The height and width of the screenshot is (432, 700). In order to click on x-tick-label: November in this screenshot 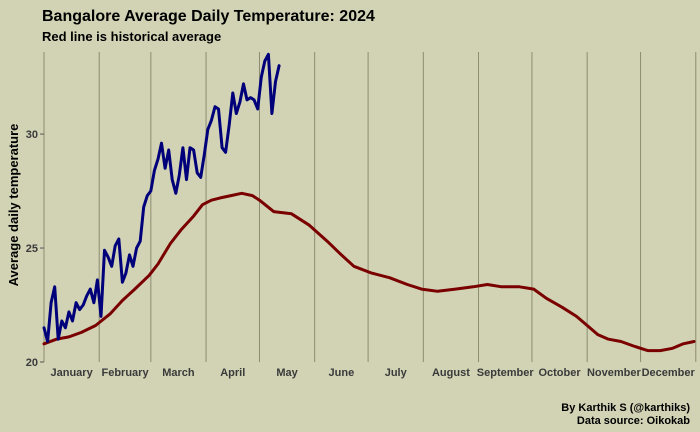, I will do `click(614, 373)`.